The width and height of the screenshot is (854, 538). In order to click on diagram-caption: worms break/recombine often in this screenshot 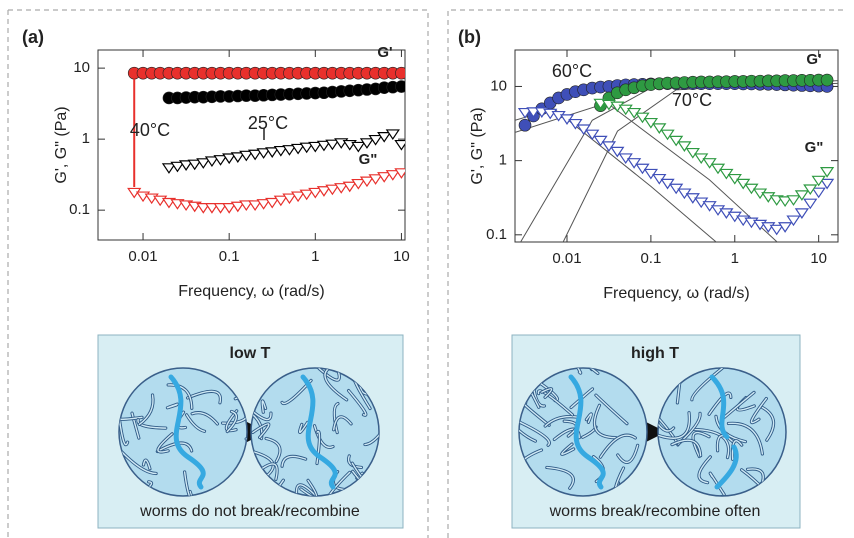, I will do `click(655, 511)`.